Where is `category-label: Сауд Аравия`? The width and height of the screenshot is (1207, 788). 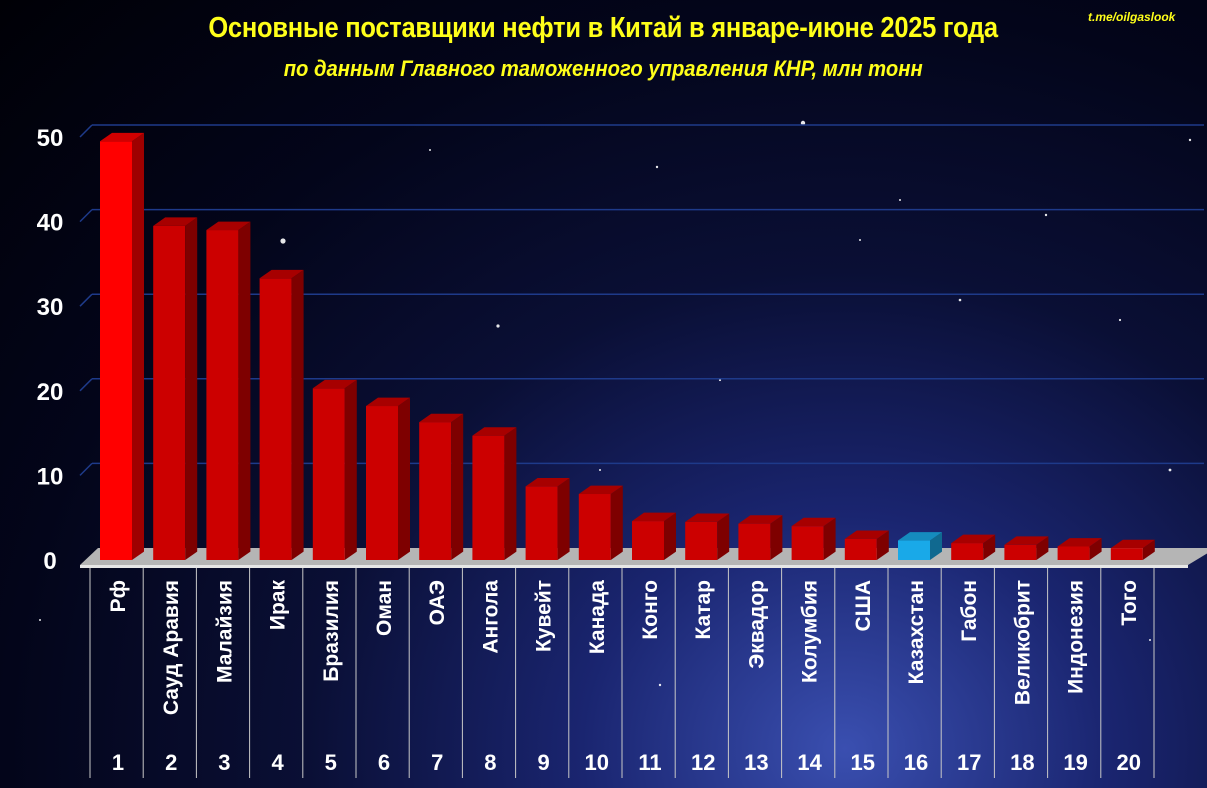 category-label: Сауд Аравия is located at coordinates (171, 647).